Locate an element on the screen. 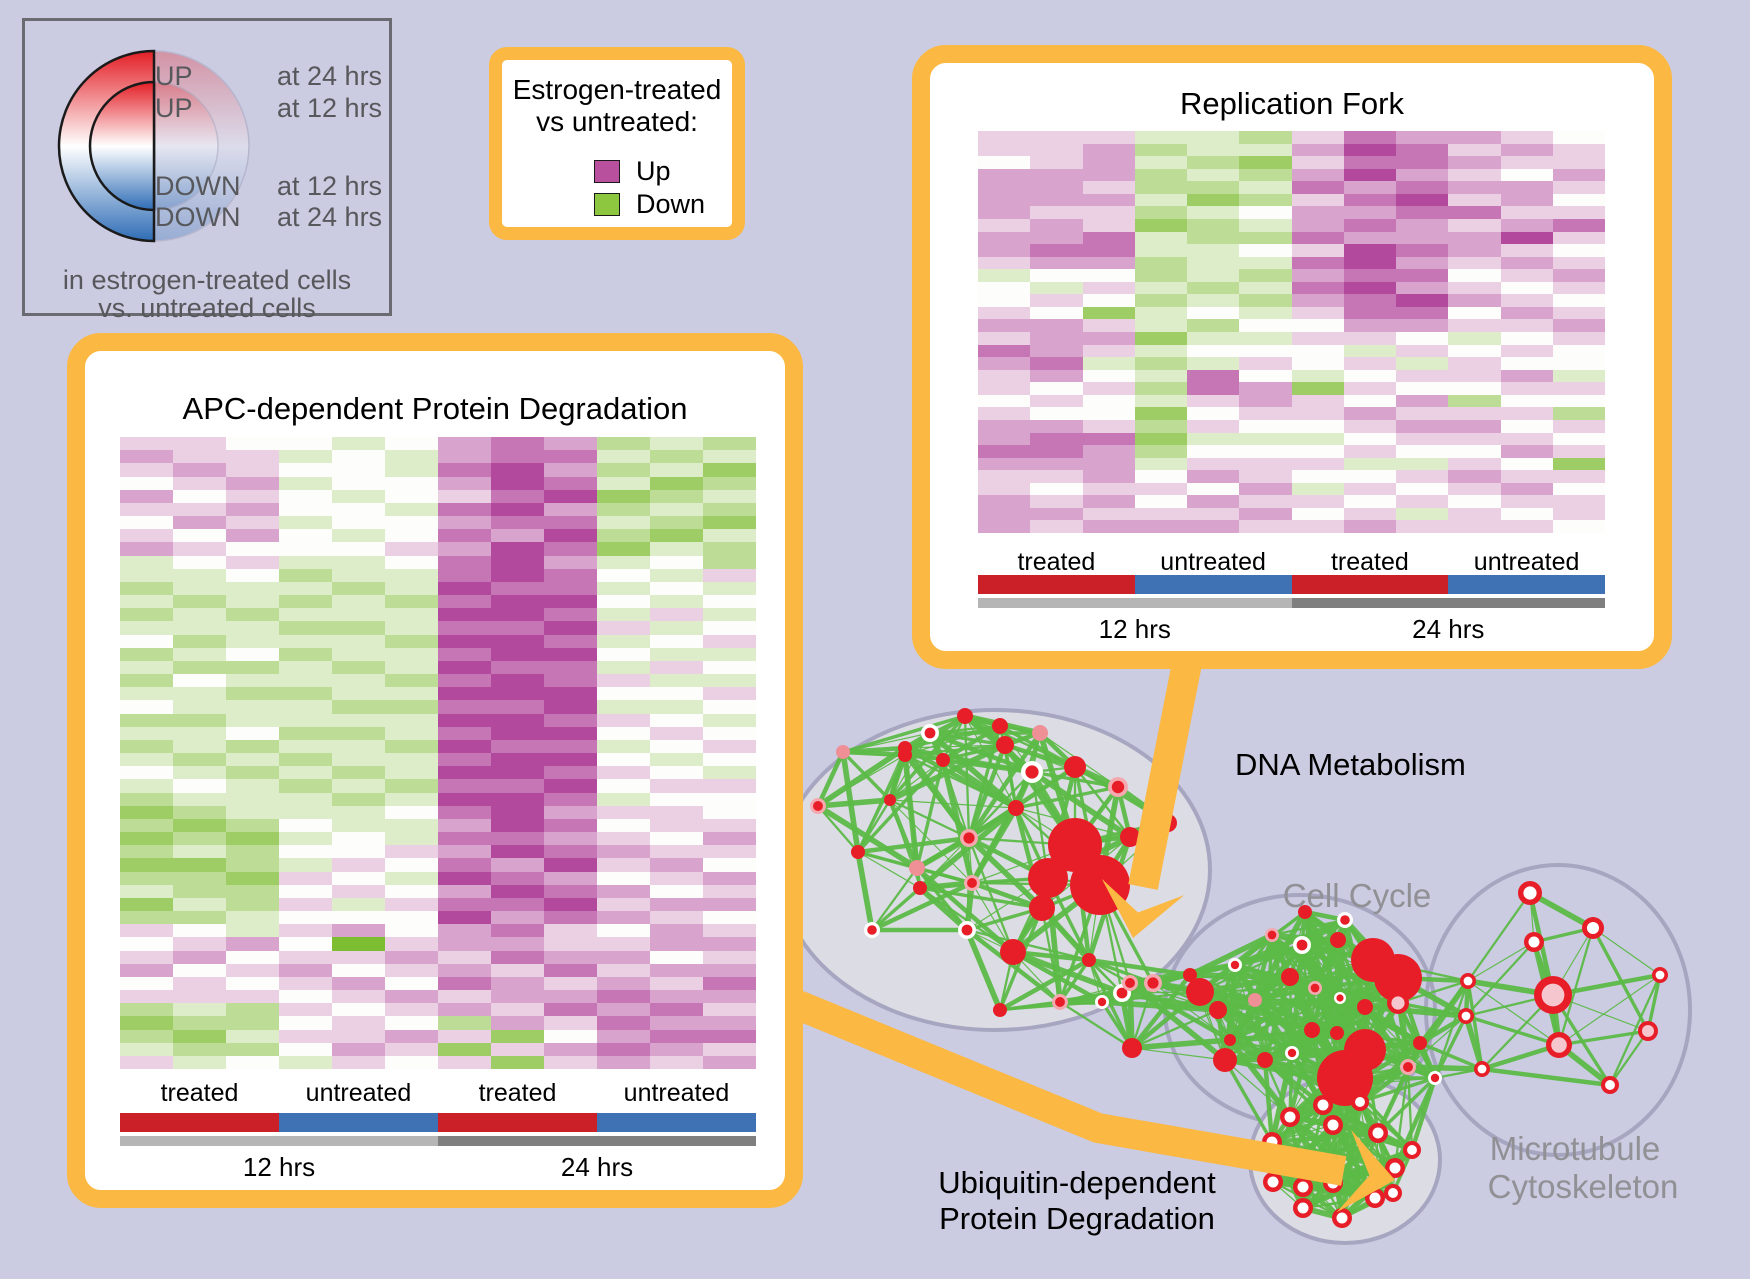 Image resolution: width=1750 pixels, height=1279 pixels. down-swatch-icon is located at coordinates (607, 204).